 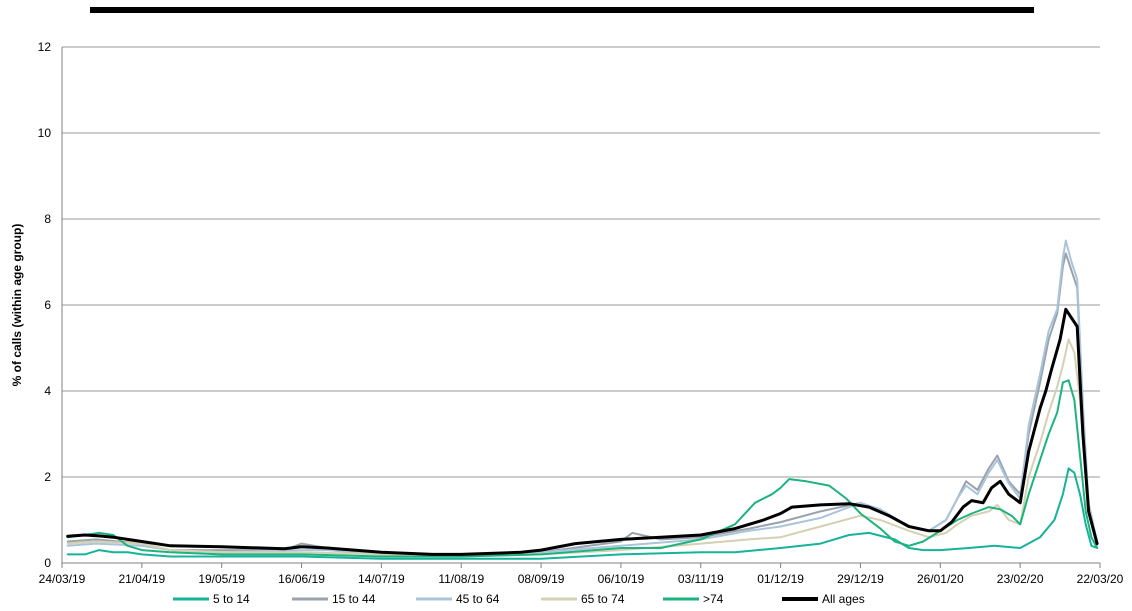 I want to click on y-tick-label: 0, so click(x=47, y=563).